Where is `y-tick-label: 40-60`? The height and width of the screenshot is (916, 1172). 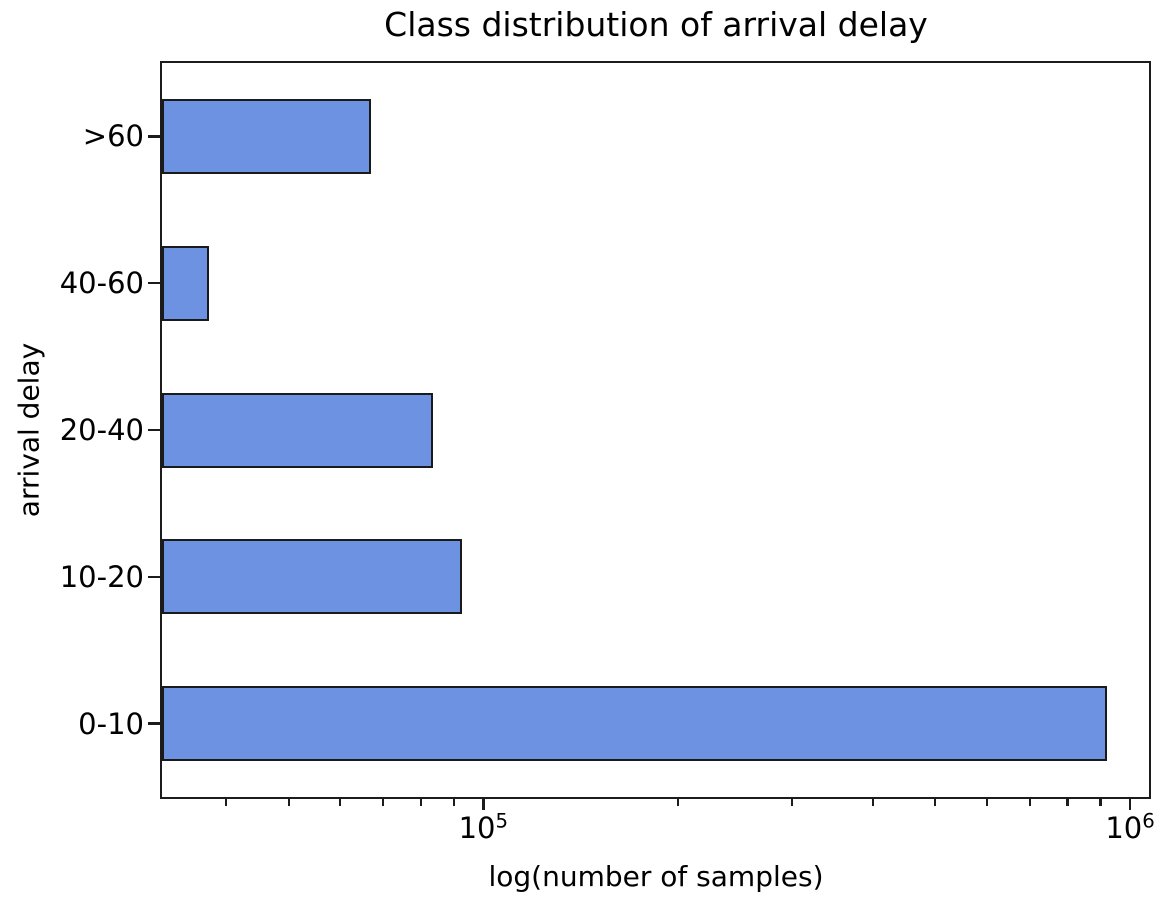
y-tick-label: 40-60 is located at coordinates (101, 283).